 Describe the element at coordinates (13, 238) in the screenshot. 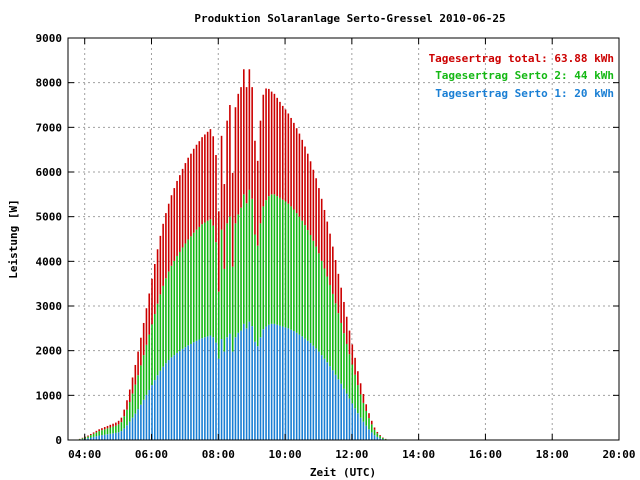

I see `y-axis-title: Leistung [W]` at that location.